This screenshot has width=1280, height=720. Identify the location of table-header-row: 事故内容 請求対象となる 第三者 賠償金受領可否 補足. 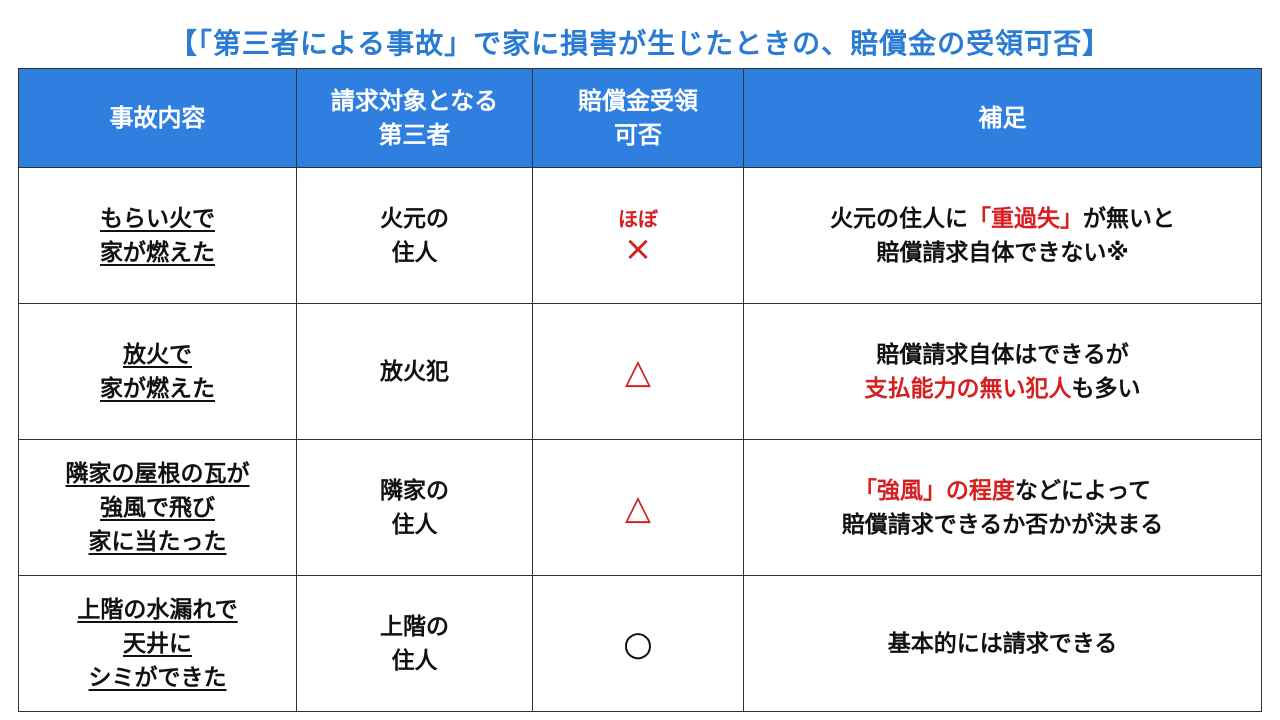
(640, 118).